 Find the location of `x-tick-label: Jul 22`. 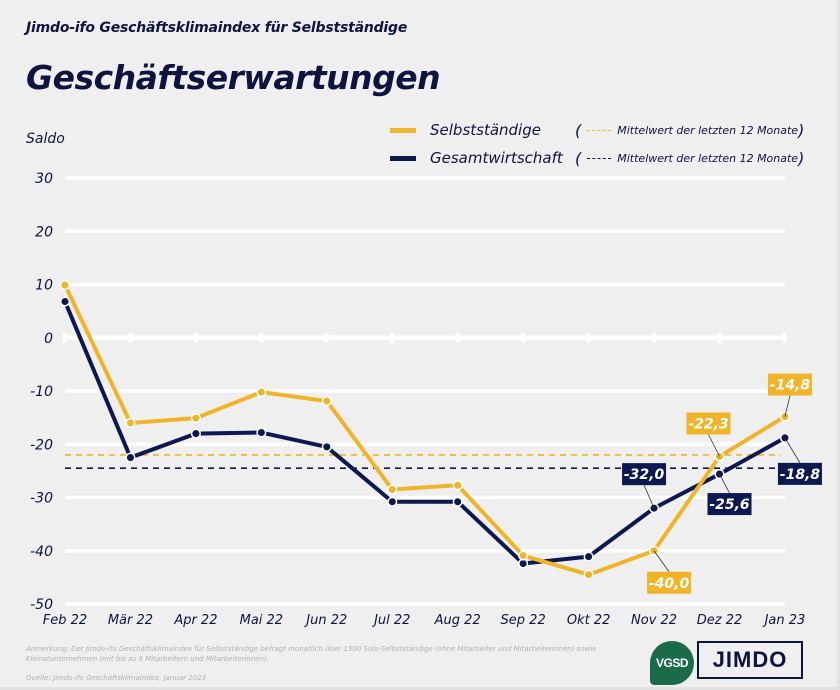

x-tick-label: Jul 22 is located at coordinates (390, 620).